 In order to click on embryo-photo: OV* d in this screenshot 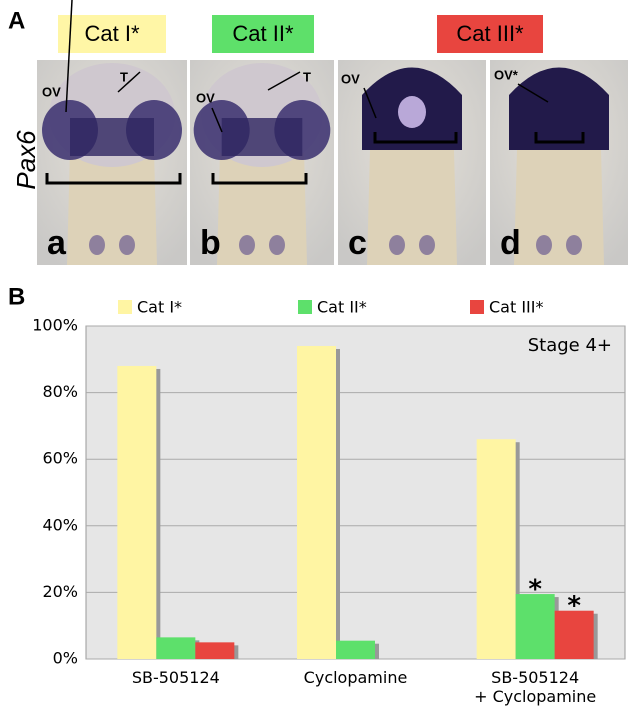, I will do `click(559, 162)`.